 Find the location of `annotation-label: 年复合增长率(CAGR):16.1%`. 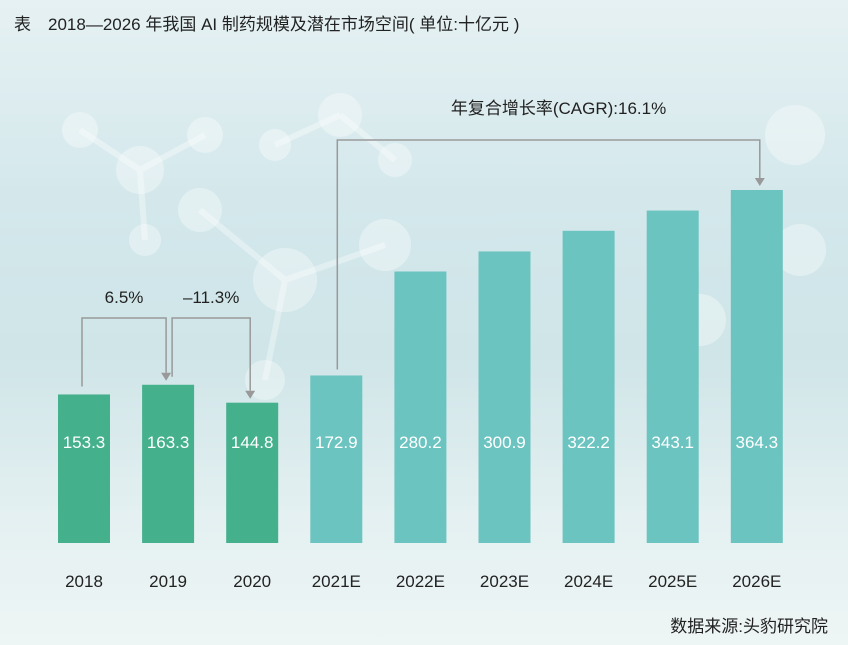

annotation-label: 年复合增长率(CAGR):16.1% is located at coordinates (558, 108).